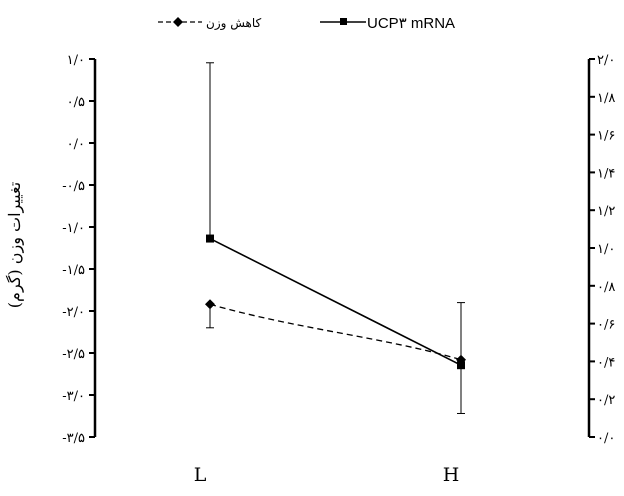 This screenshot has height=496, width=624. I want to click on left-axis: ۱/۰ ۰/۵ ۰/۰ -۰/۵ -۱/۰ -۱/۵ -۲/۰ -۲/۵ -۳/۰ -۳/۵, so click(79, 249).